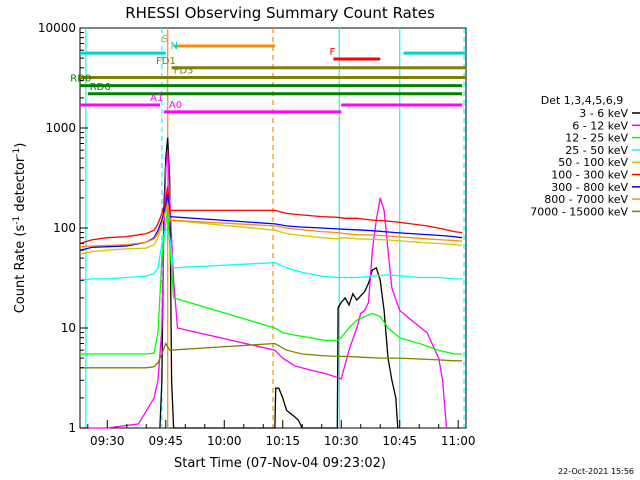 The height and width of the screenshot is (480, 640). What do you see at coordinates (184, 70) in the screenshot?
I see `state-label-fd3: FD3` at bounding box center [184, 70].